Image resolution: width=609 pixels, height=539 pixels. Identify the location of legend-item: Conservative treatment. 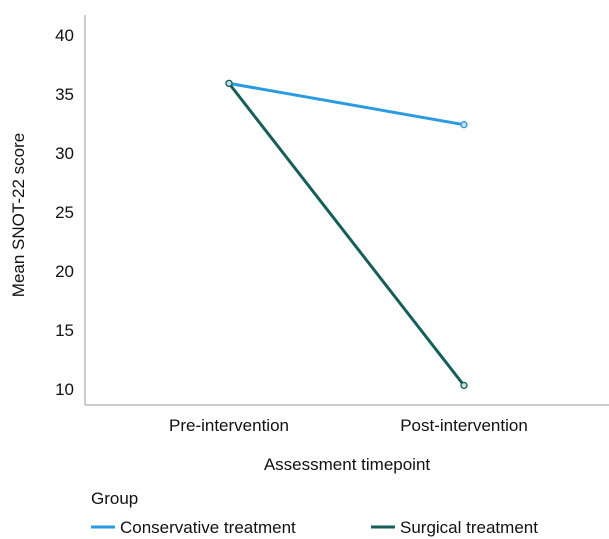
(193, 527).